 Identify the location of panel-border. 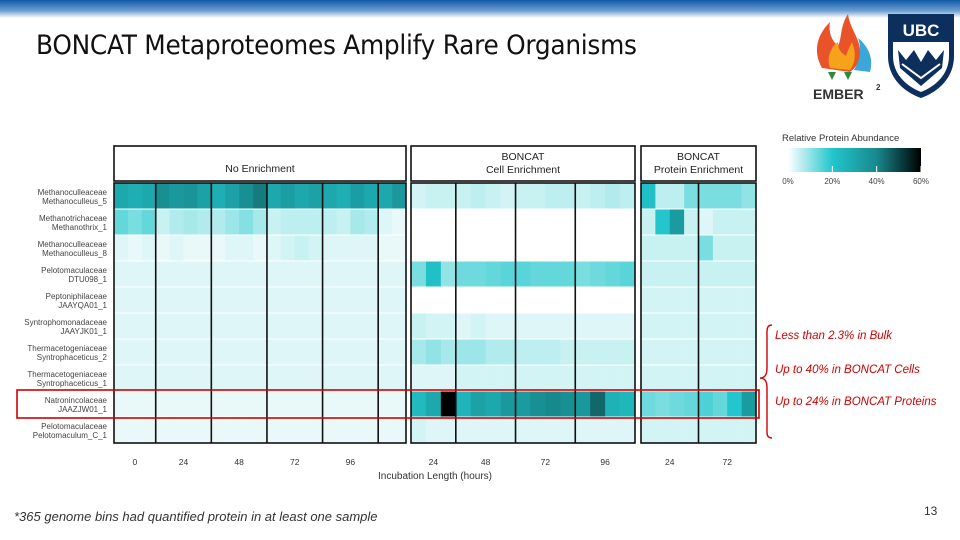
(523, 313).